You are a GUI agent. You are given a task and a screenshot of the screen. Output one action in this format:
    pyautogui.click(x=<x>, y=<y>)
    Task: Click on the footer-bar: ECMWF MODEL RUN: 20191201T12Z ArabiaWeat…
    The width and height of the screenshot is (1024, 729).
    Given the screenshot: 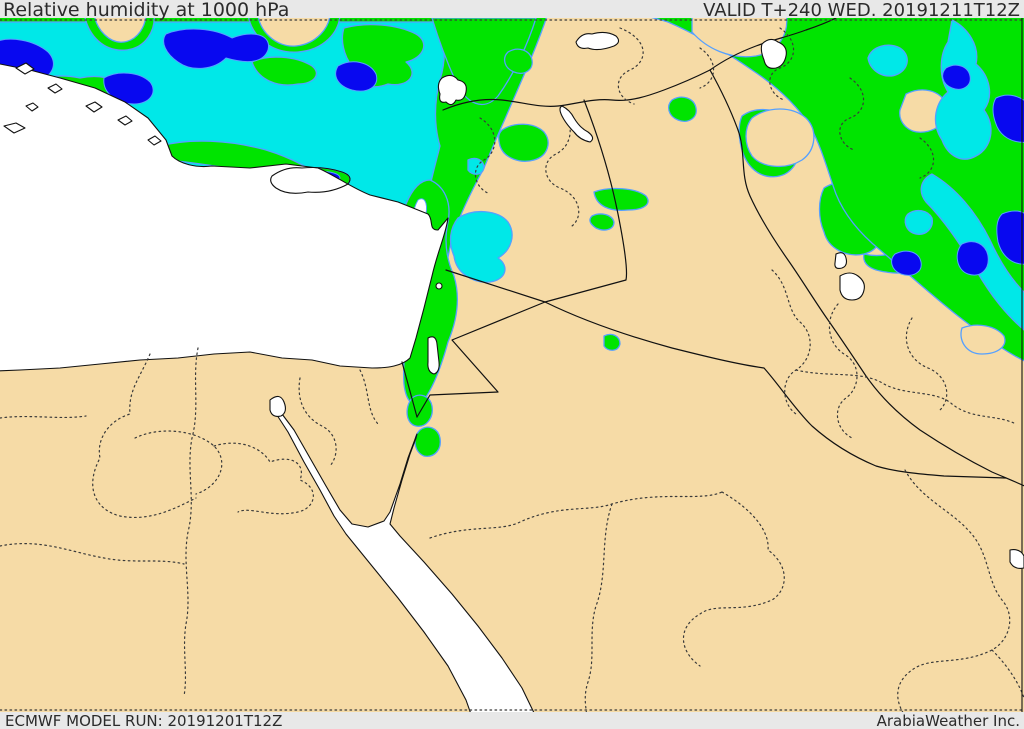 What is the action you would take?
    pyautogui.click(x=512, y=720)
    